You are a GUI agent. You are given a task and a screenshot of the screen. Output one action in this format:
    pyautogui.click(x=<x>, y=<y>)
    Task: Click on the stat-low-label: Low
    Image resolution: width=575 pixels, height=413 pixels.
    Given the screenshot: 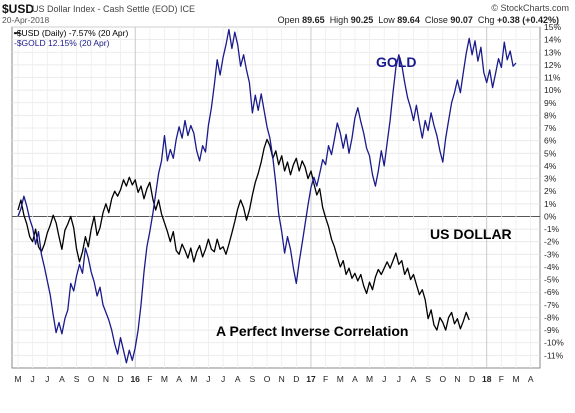 What is the action you would take?
    pyautogui.click(x=386, y=20)
    